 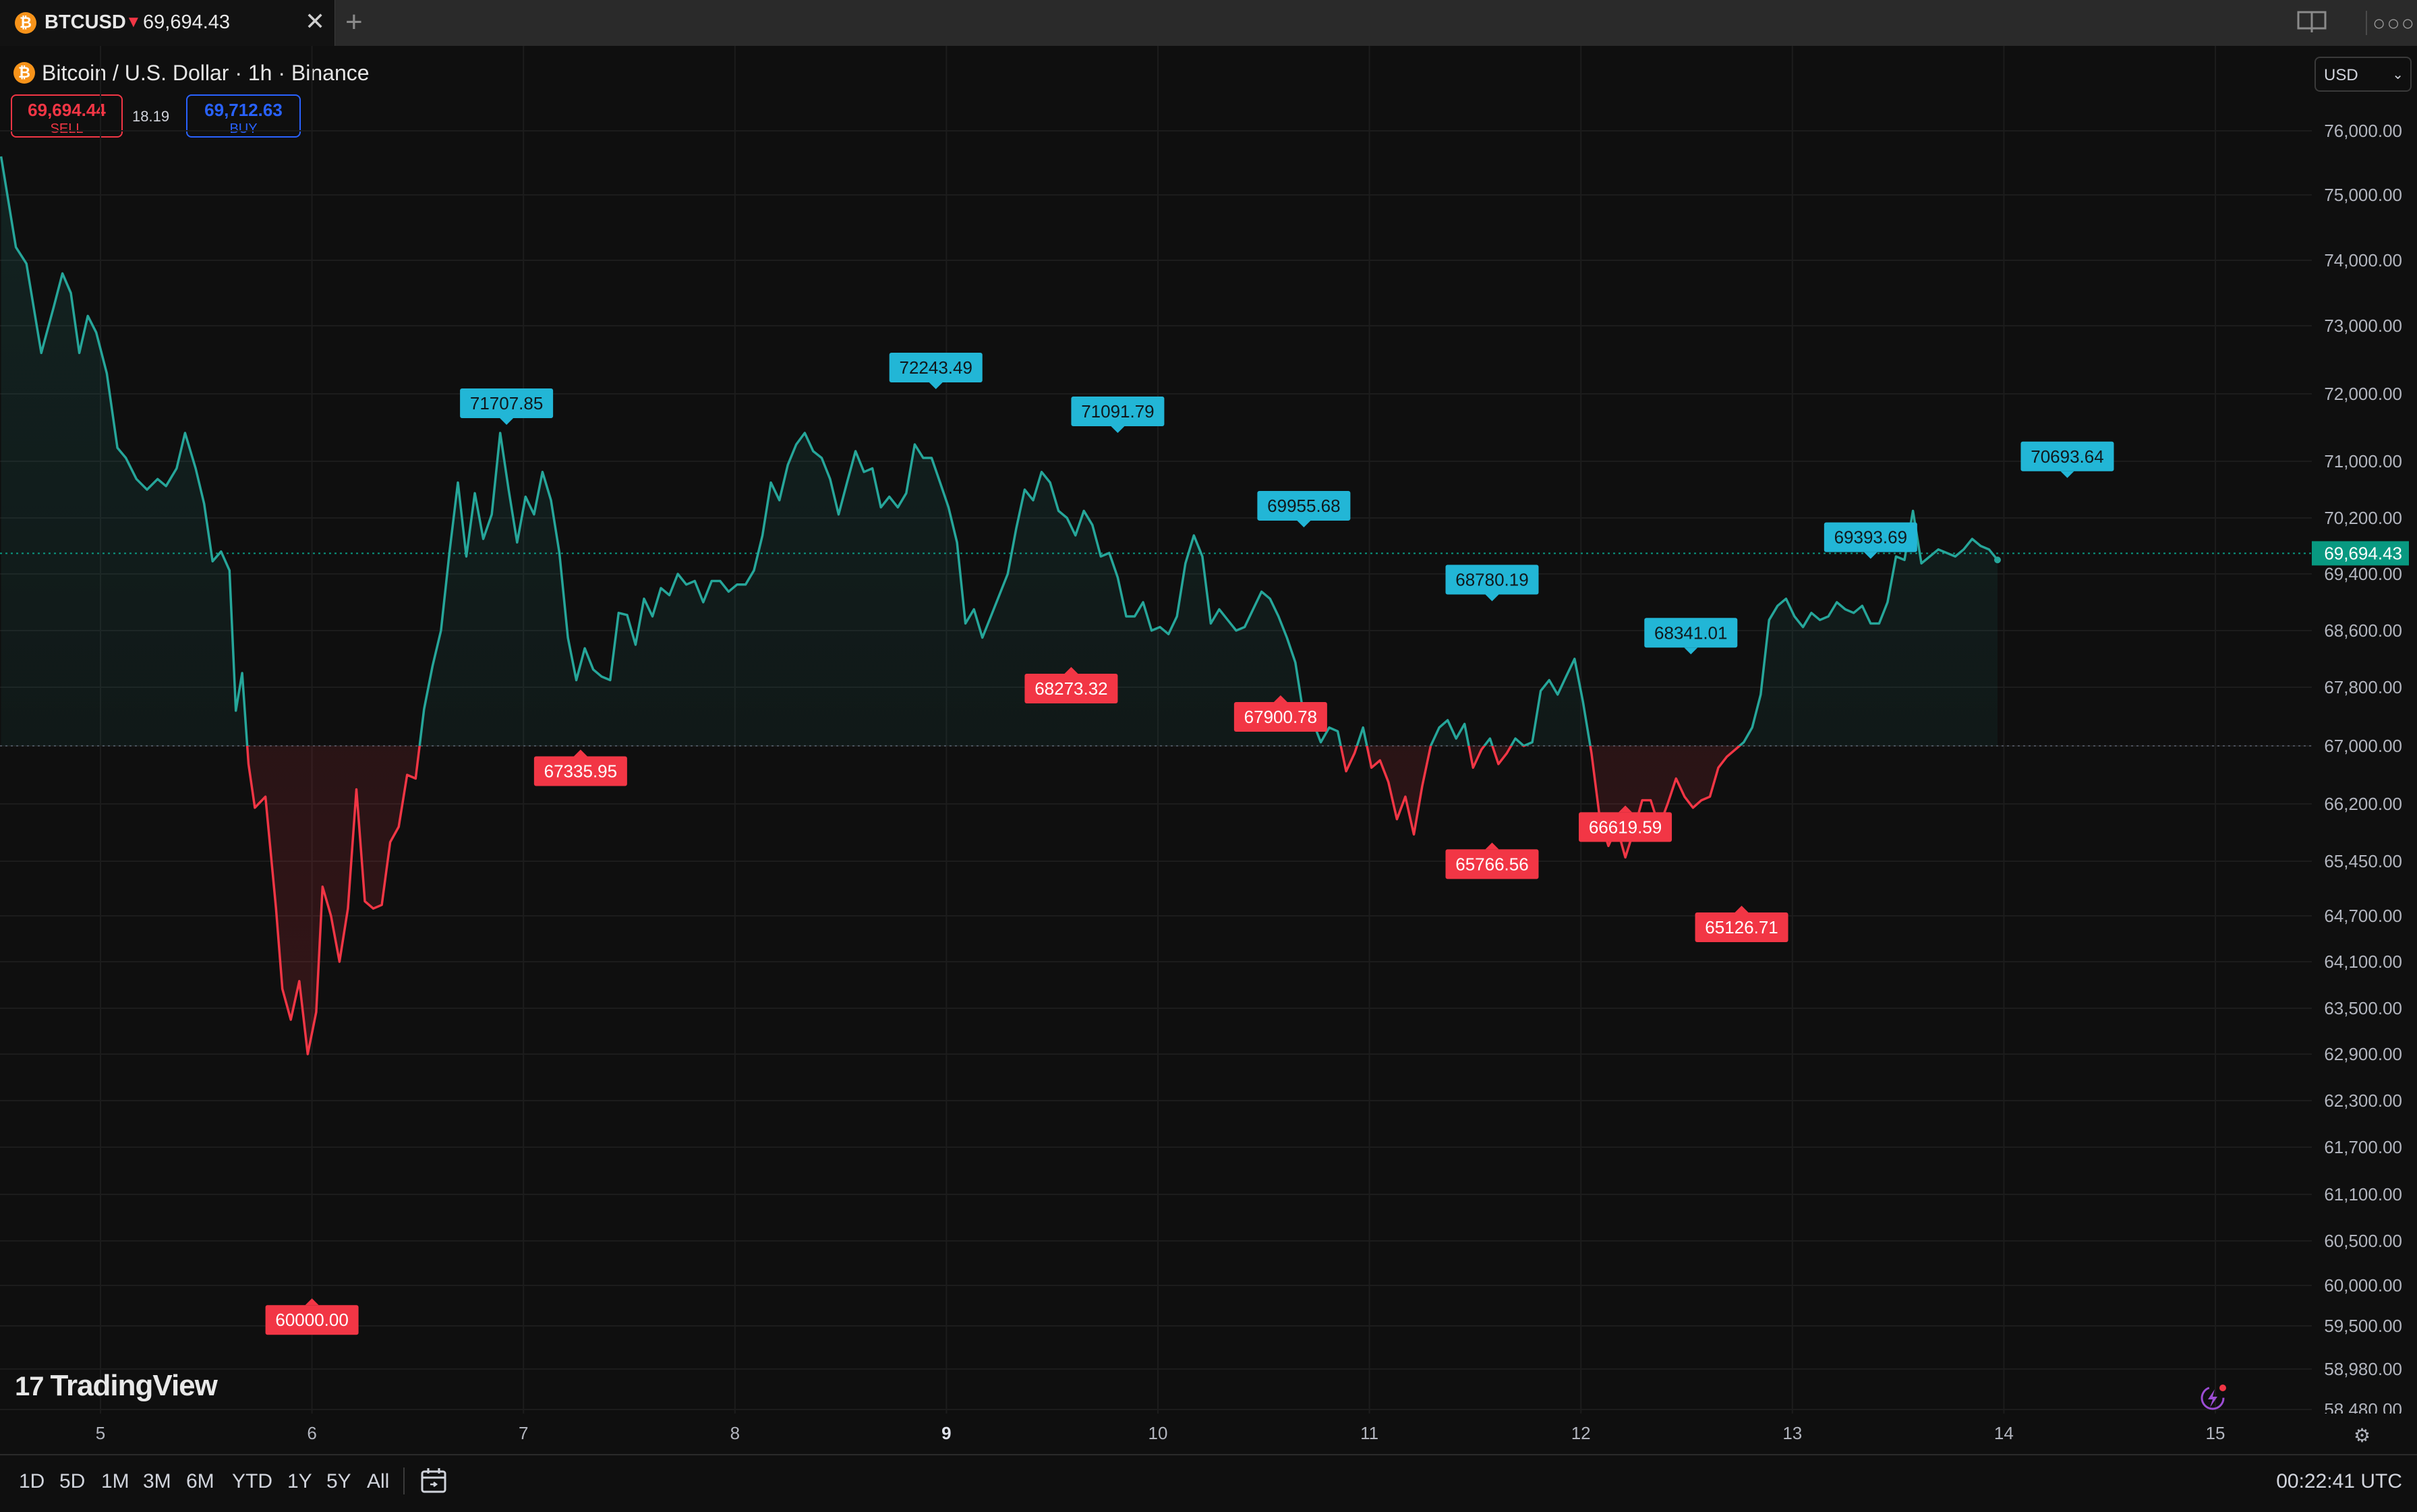 What do you see at coordinates (2363, 518) in the screenshot?
I see `price-axis-label: 70,200.00` at bounding box center [2363, 518].